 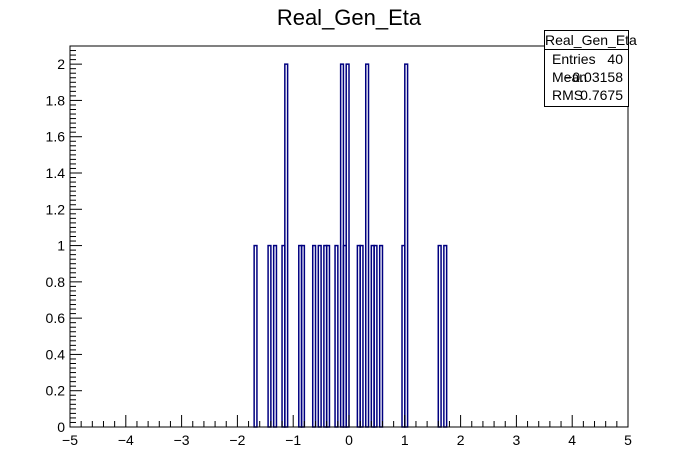 I want to click on y-tick-label: 0.8, so click(x=56, y=282).